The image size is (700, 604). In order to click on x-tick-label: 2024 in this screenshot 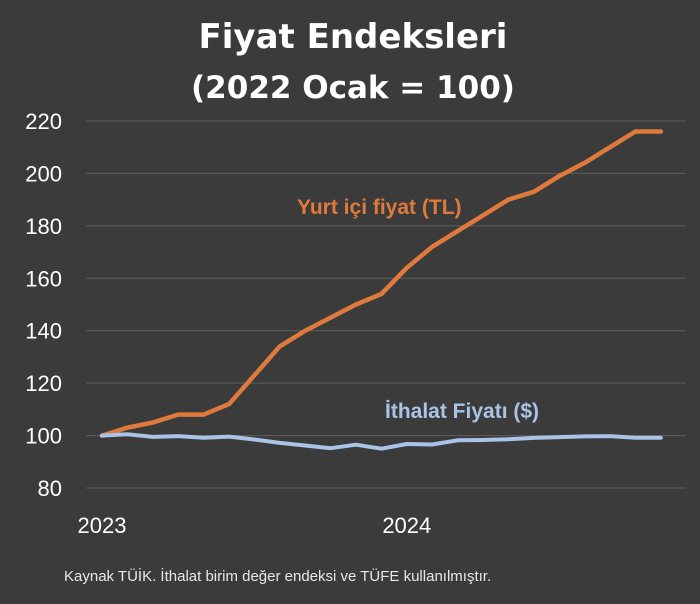, I will do `click(406, 525)`.